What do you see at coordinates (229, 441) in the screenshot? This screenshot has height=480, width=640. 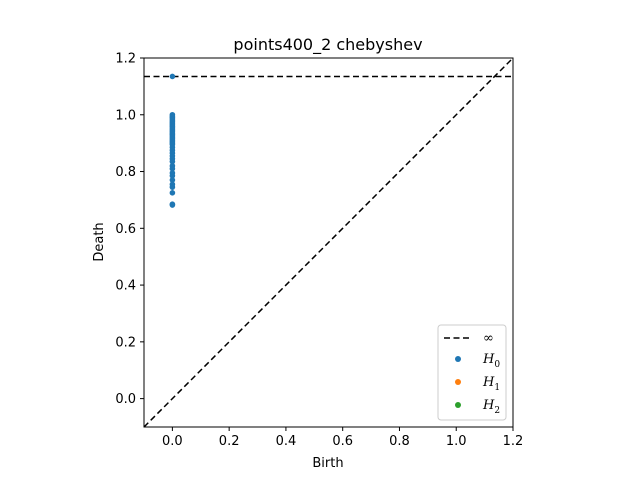 I see `x-tick-label: 0.2` at bounding box center [229, 441].